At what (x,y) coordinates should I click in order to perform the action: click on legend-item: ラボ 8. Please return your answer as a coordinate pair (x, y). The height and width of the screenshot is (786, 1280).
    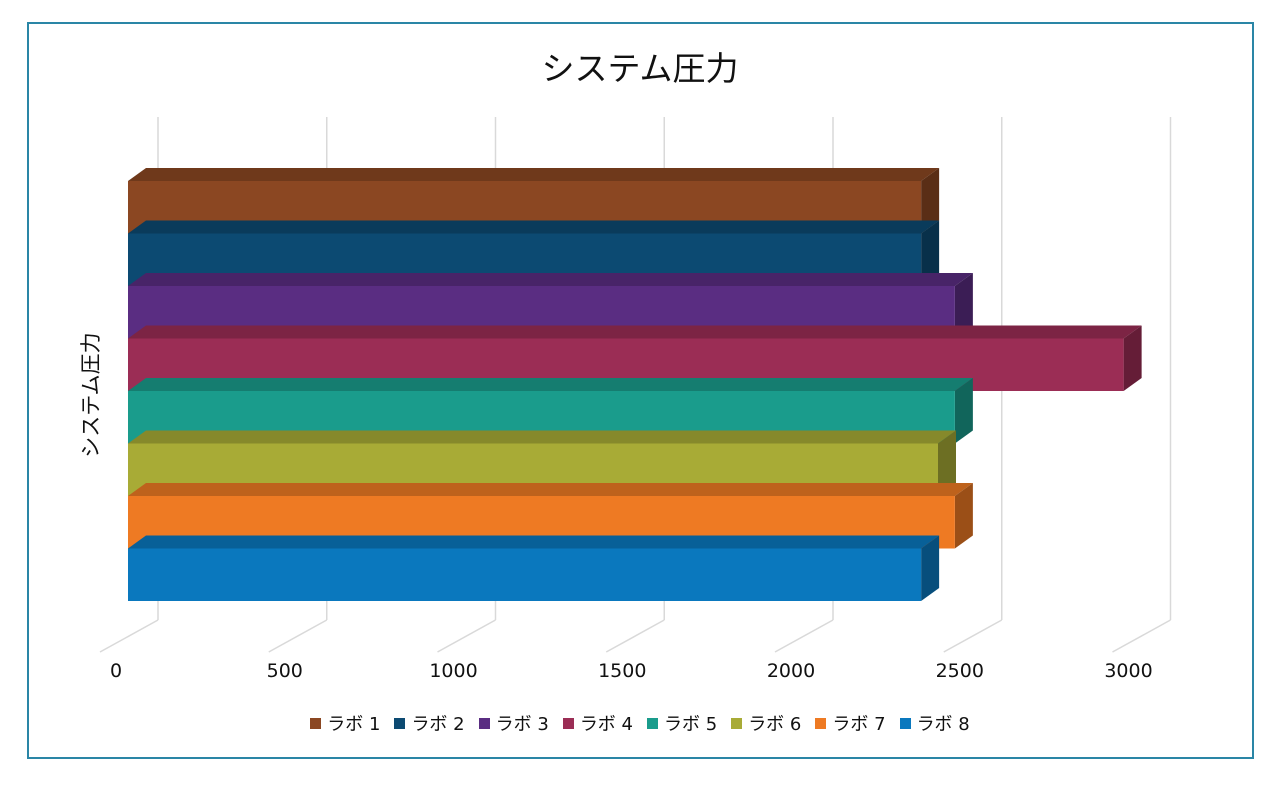
    Looking at the image, I should click on (934, 723).